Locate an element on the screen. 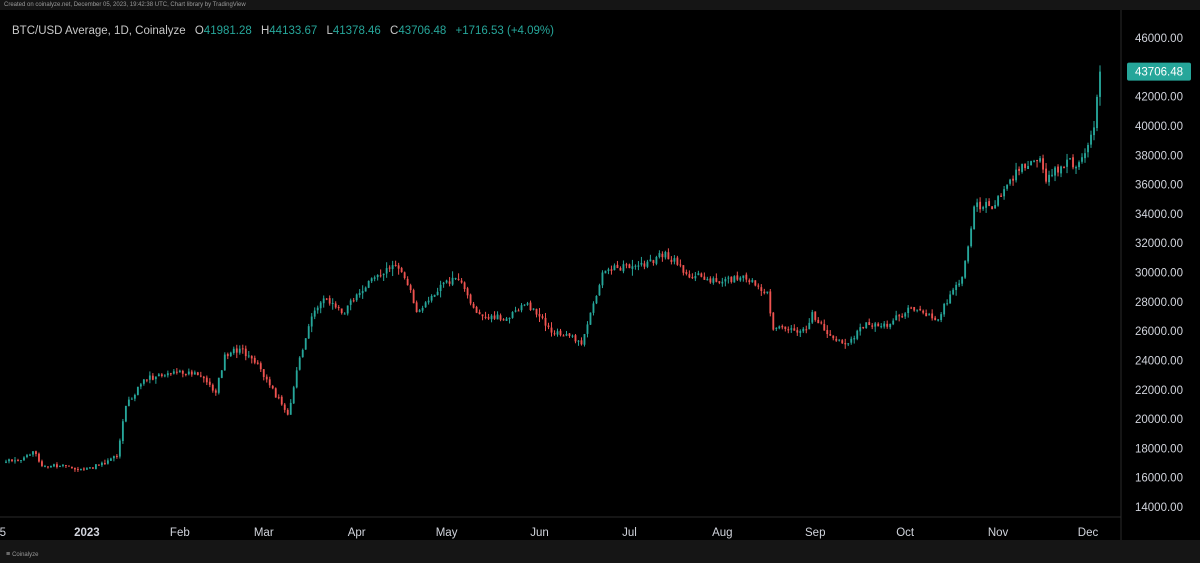 The image size is (1200, 563). y-tick-label: 36000.00 is located at coordinates (1159, 186).